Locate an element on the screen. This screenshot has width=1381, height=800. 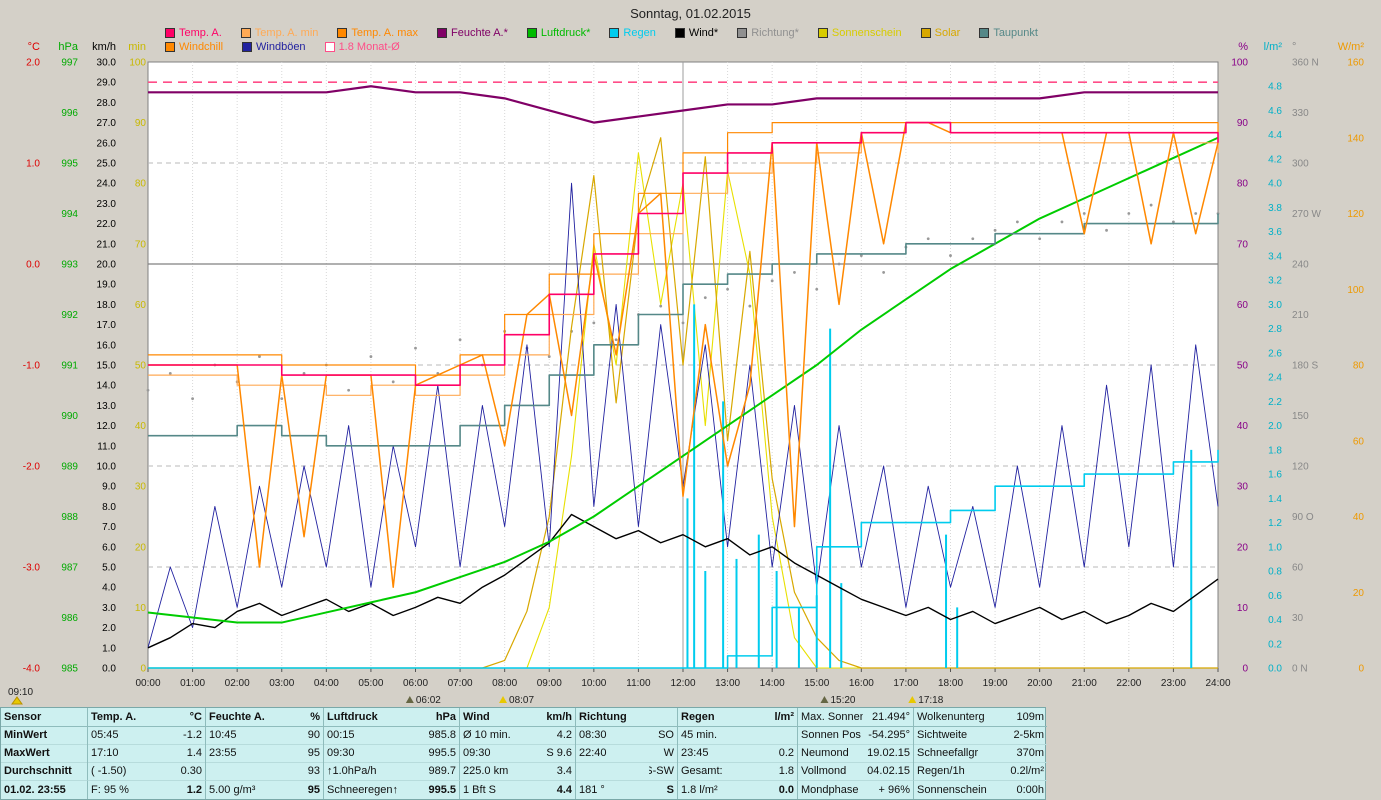
legend-label-windchill: Windchill is located at coordinates (201, 46).